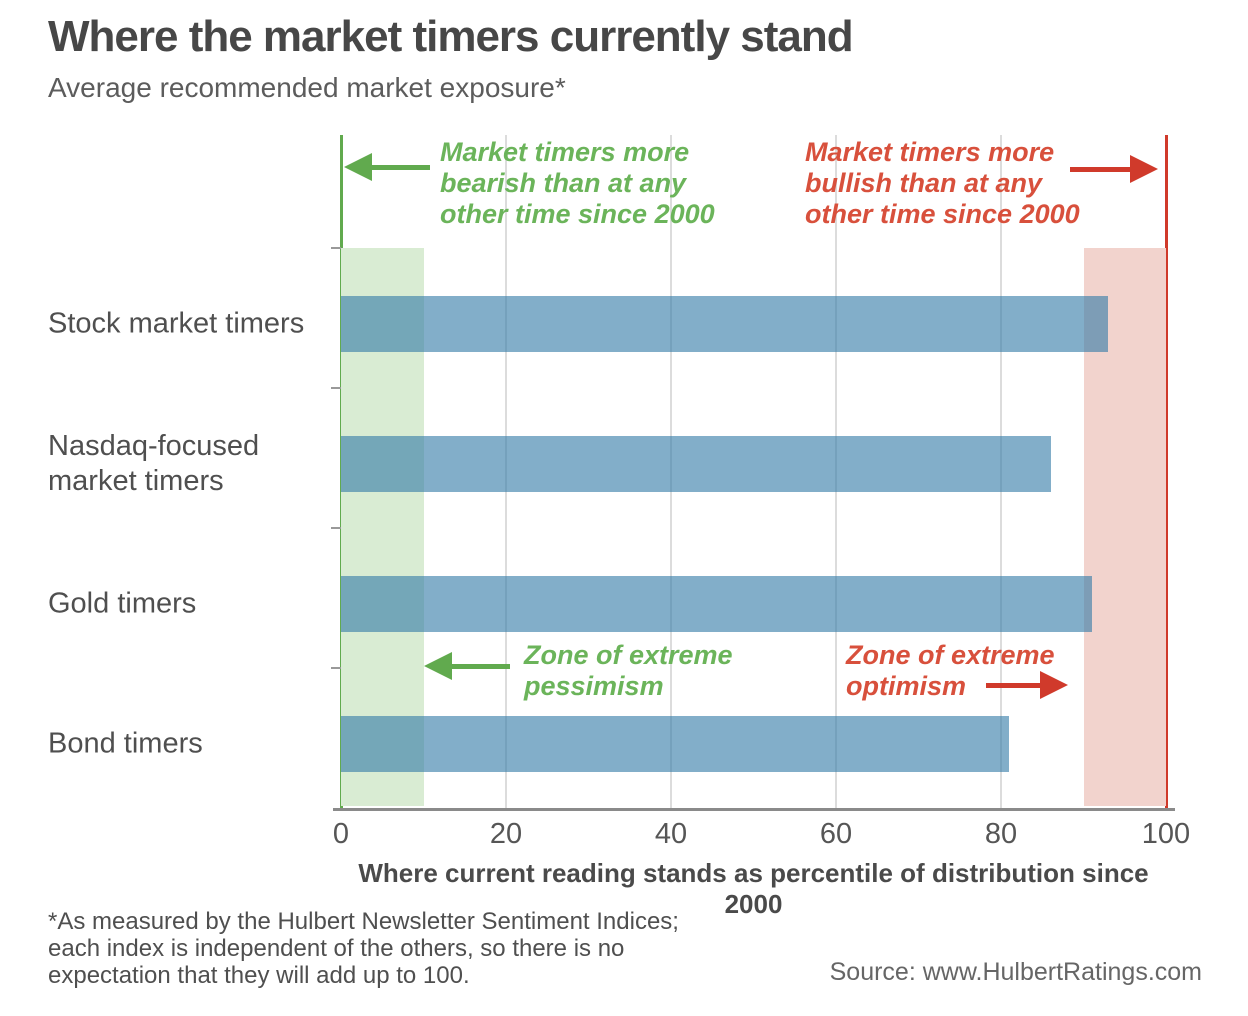 This screenshot has height=1016, width=1248. I want to click on annotation-pessimism-zone: Zone of extreme pessimism, so click(628, 670).